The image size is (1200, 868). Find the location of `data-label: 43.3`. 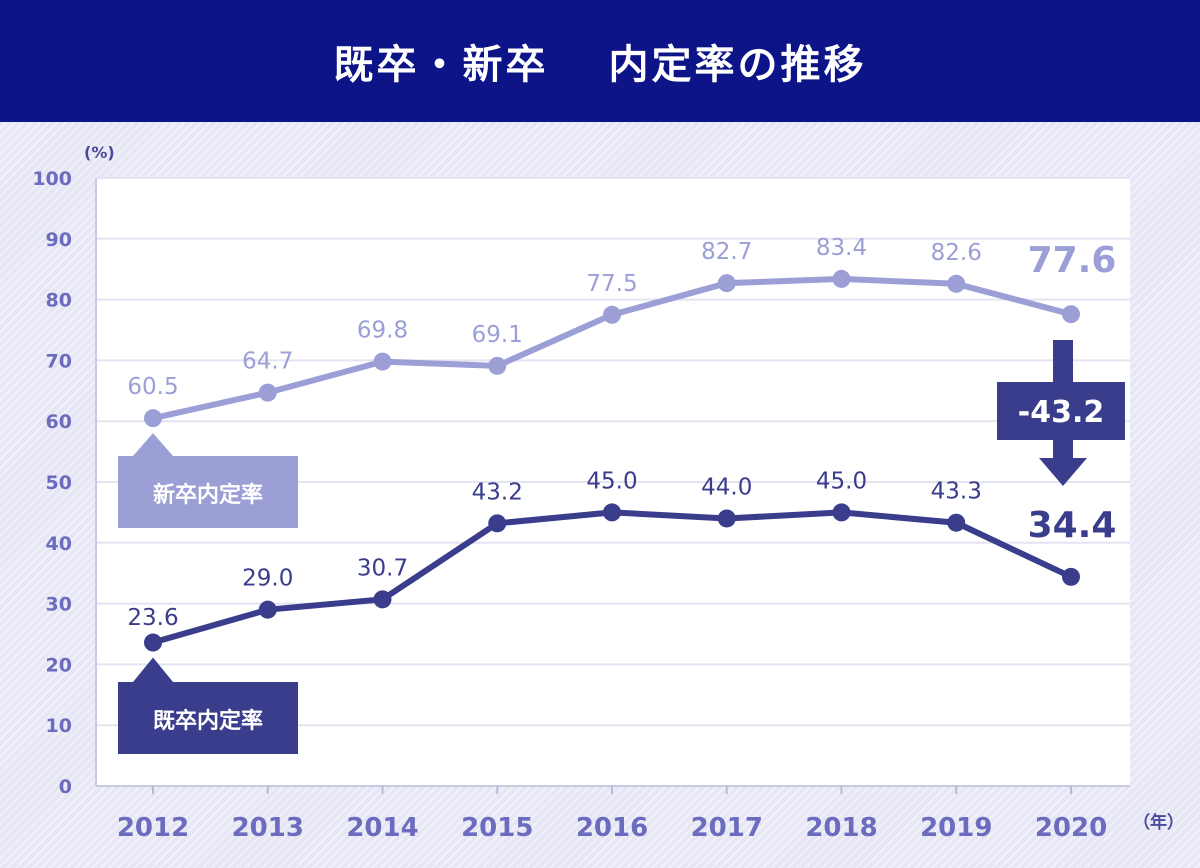

data-label: 43.3 is located at coordinates (956, 492).